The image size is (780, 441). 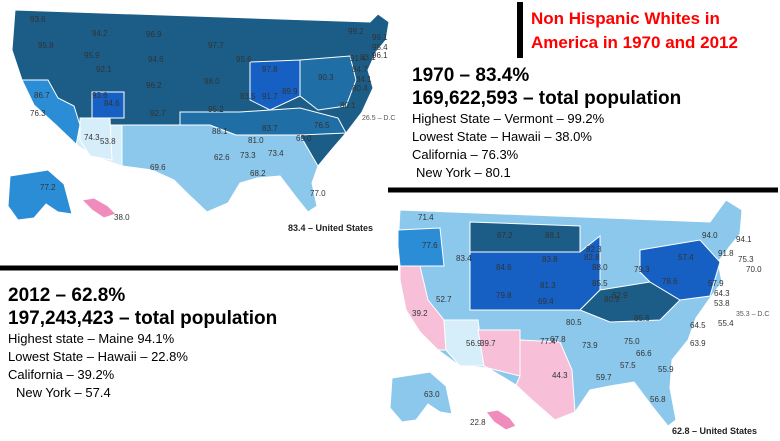 What do you see at coordinates (744, 239) in the screenshot?
I see `map-2012-state-label: 94.1` at bounding box center [744, 239].